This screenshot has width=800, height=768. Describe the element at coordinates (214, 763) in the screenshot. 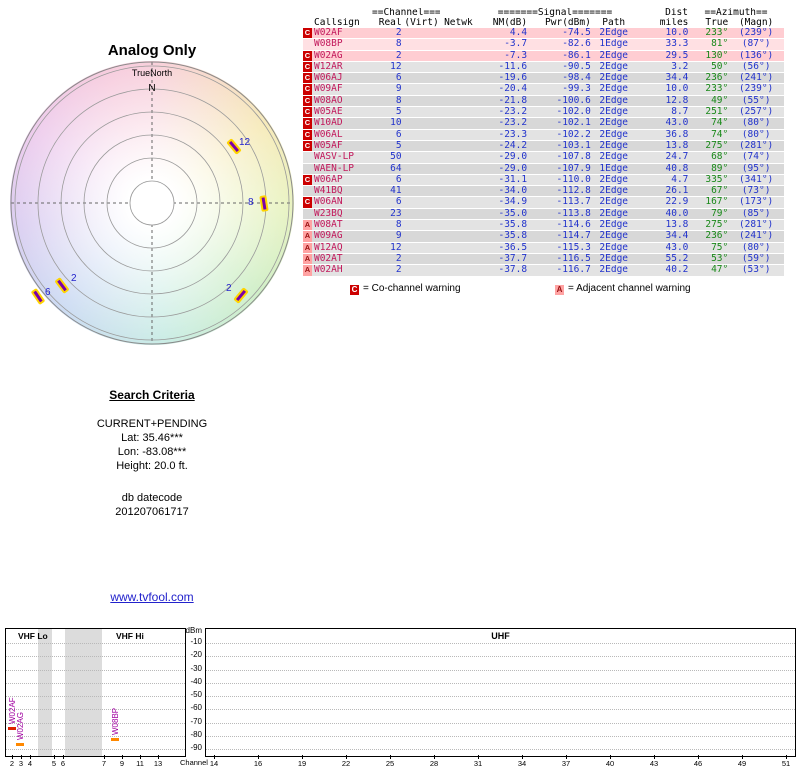

I see `channel-label: 14` at that location.